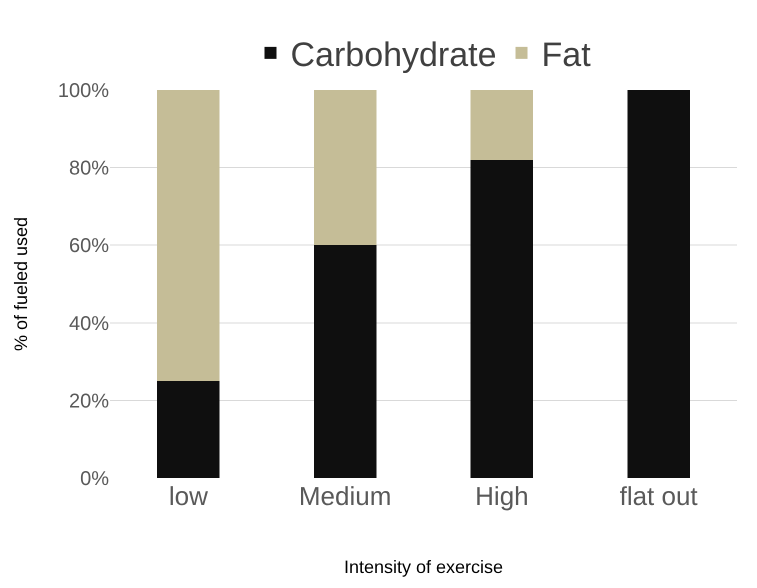  What do you see at coordinates (393, 55) in the screenshot?
I see `legend-label: Carbohydrate` at bounding box center [393, 55].